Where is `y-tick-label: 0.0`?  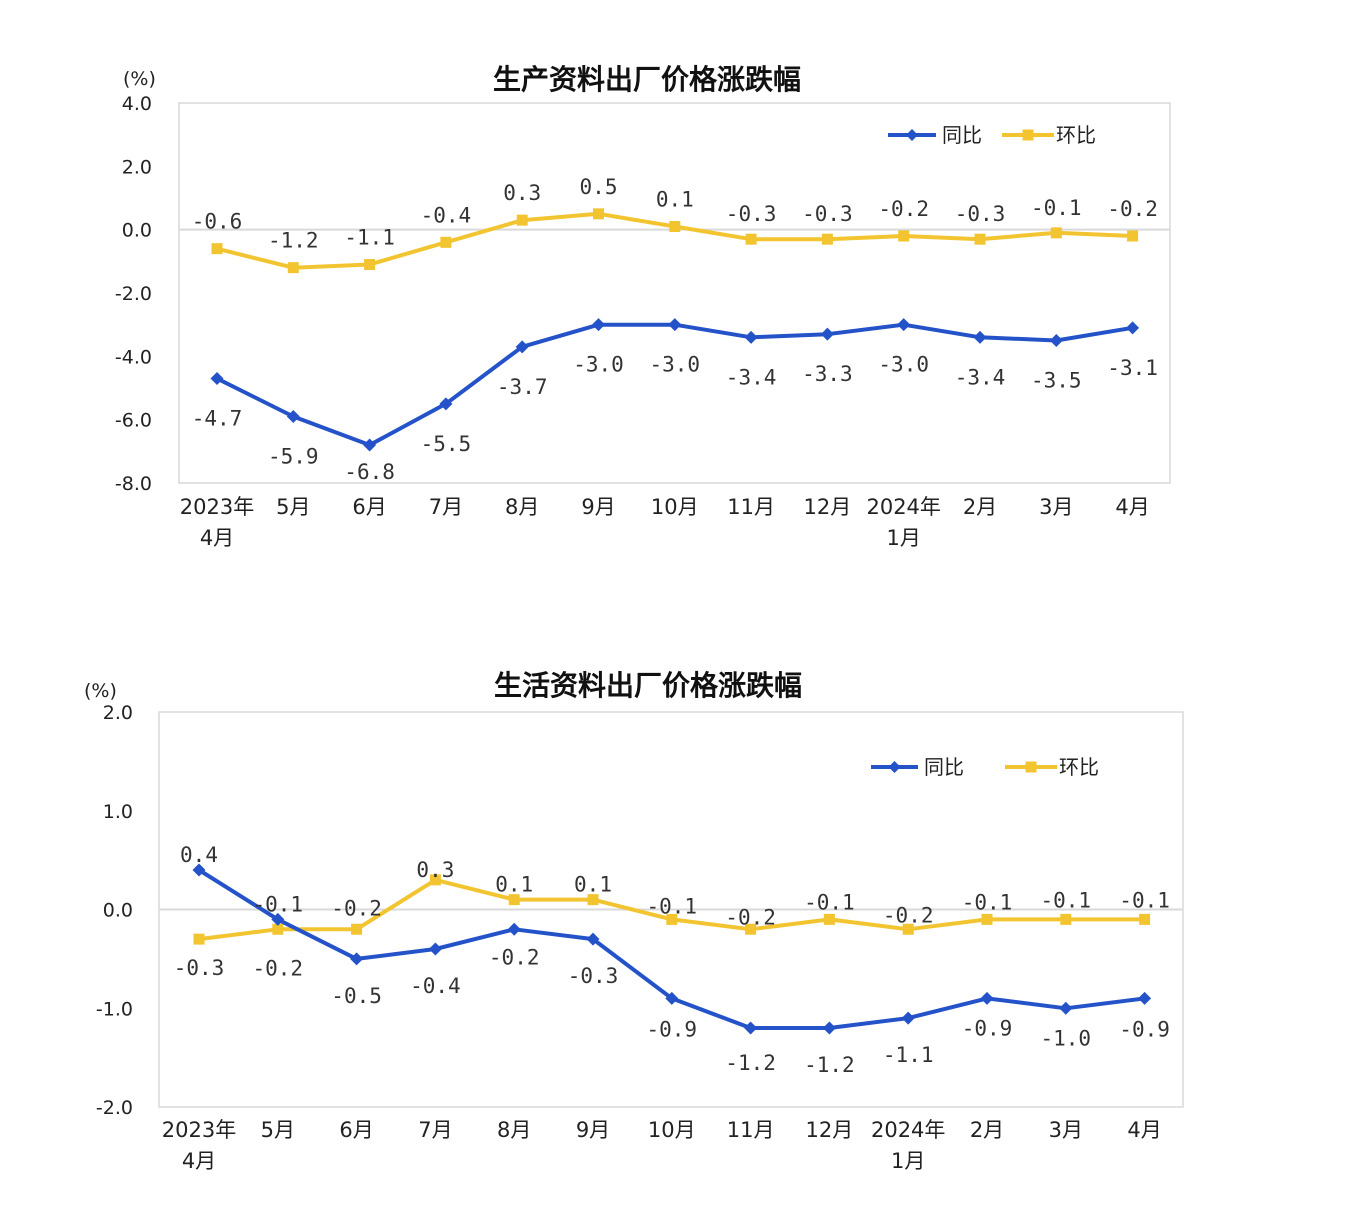
y-tick-label: 0.0 is located at coordinates (137, 231).